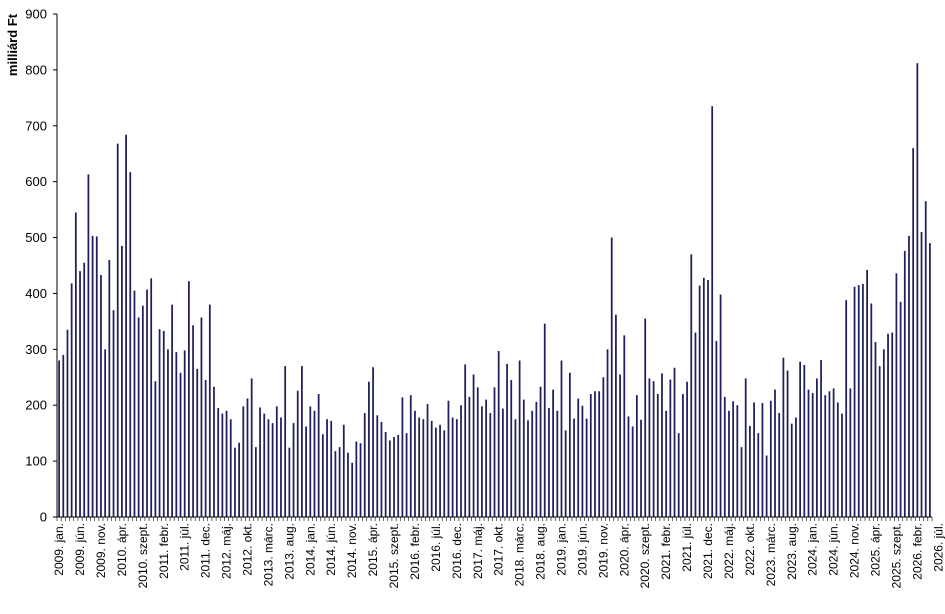 Image resolution: width=945 pixels, height=614 pixels. I want to click on y-tick-label: 900, so click(36, 14).